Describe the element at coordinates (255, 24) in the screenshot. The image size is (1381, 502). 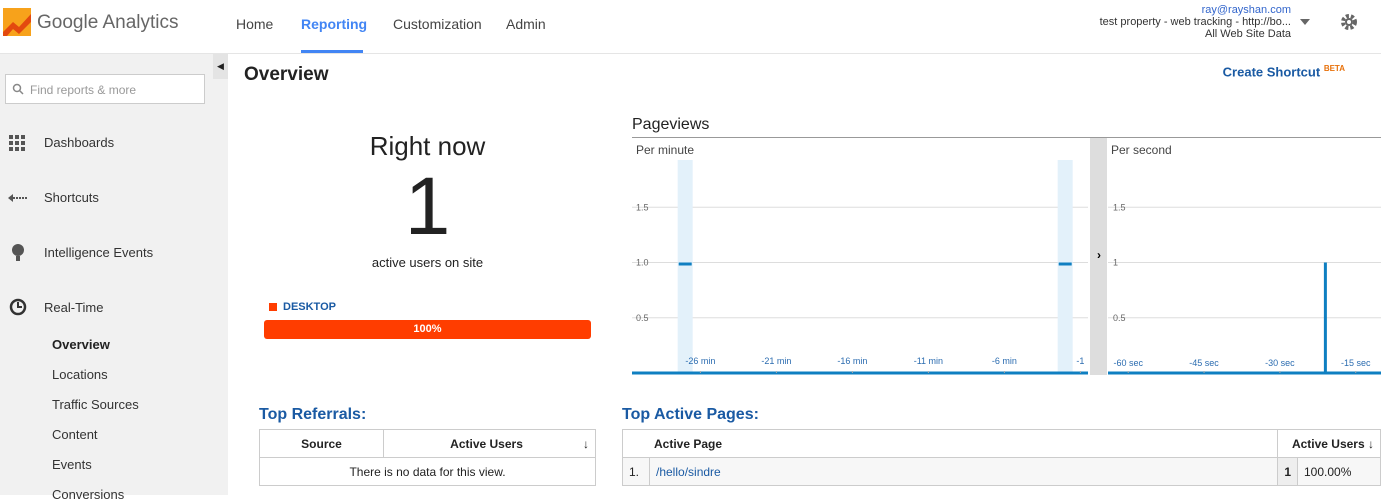
I see `nav-item: Home` at that location.